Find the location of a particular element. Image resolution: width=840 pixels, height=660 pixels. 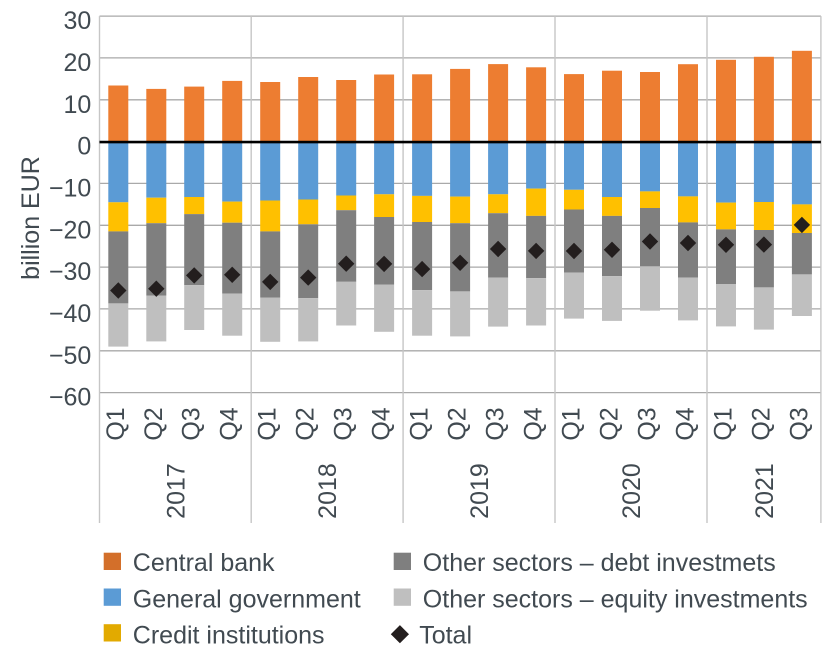

svg-text: 30 is located at coordinates (77, 21).